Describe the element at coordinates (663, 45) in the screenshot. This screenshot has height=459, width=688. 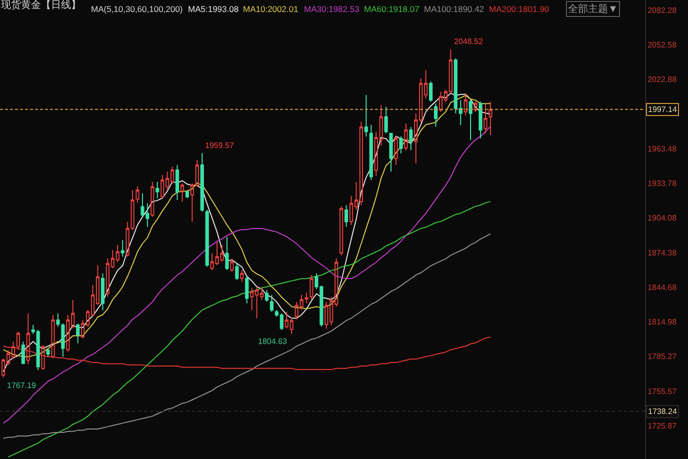
I see `y-tick-label: 2052.58` at that location.